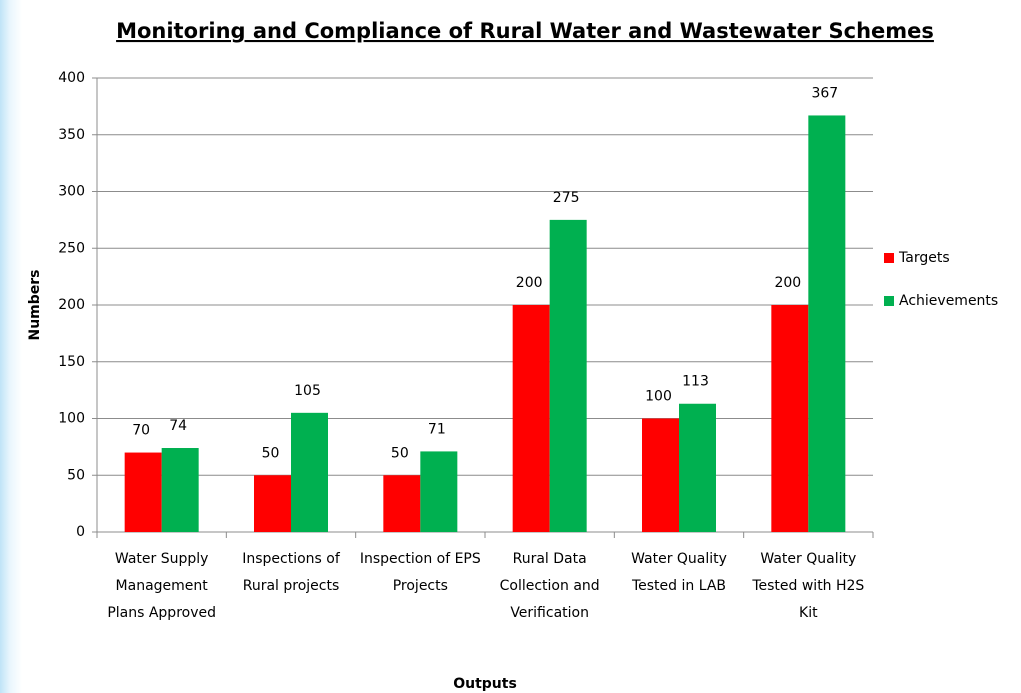 The height and width of the screenshot is (693, 1021). I want to click on x-tick-label: Water Quality Tested with H2S Kit, so click(808, 586).